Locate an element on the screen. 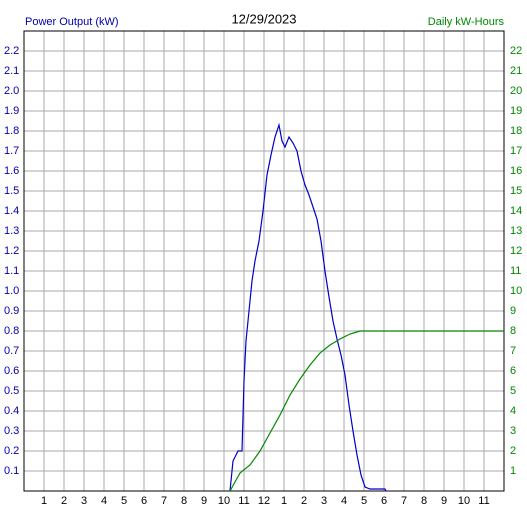  y-tick-label: 0.3 is located at coordinates (11, 431).